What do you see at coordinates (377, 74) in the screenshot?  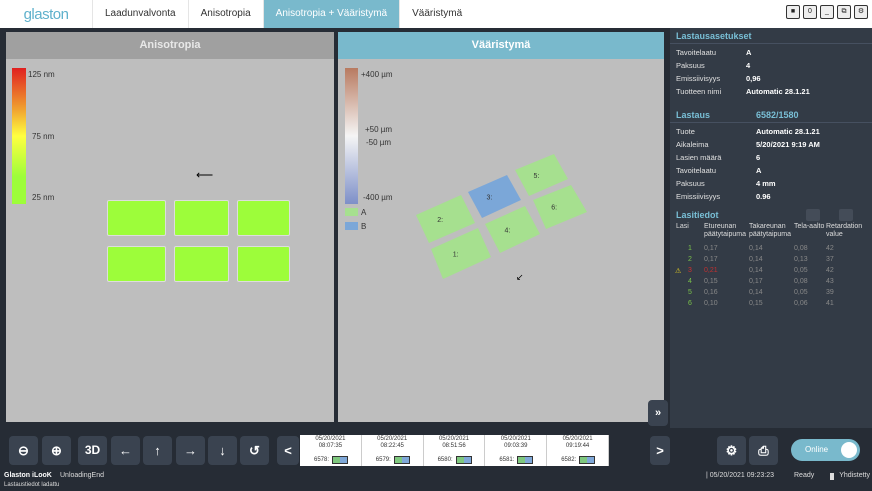 I see `scale-label: +400 µm` at bounding box center [377, 74].